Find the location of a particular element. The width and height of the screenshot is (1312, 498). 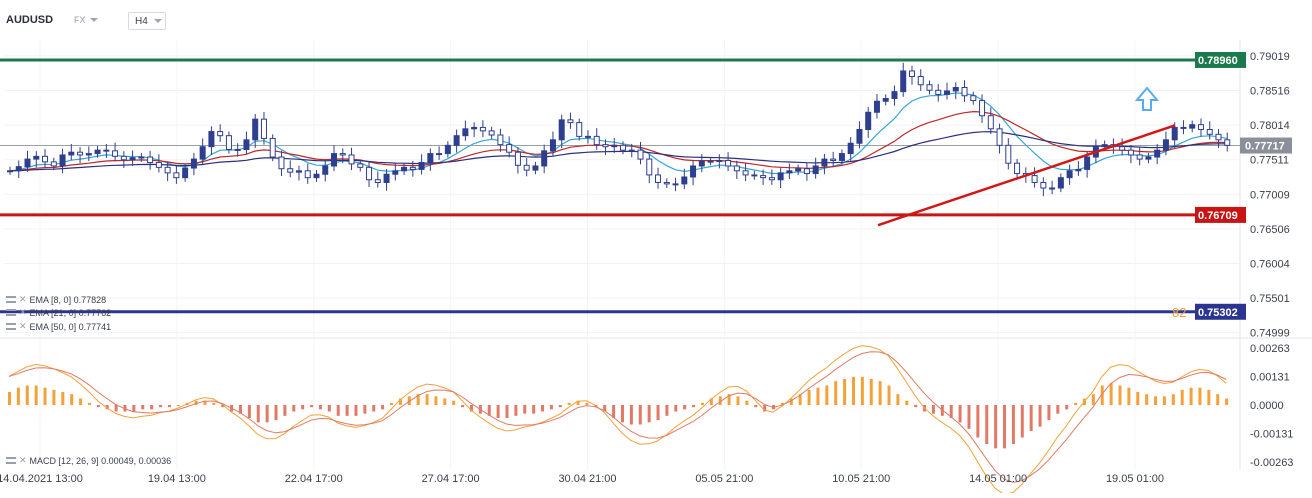

macd-tick-label: 0.00131 is located at coordinates (1270, 378).